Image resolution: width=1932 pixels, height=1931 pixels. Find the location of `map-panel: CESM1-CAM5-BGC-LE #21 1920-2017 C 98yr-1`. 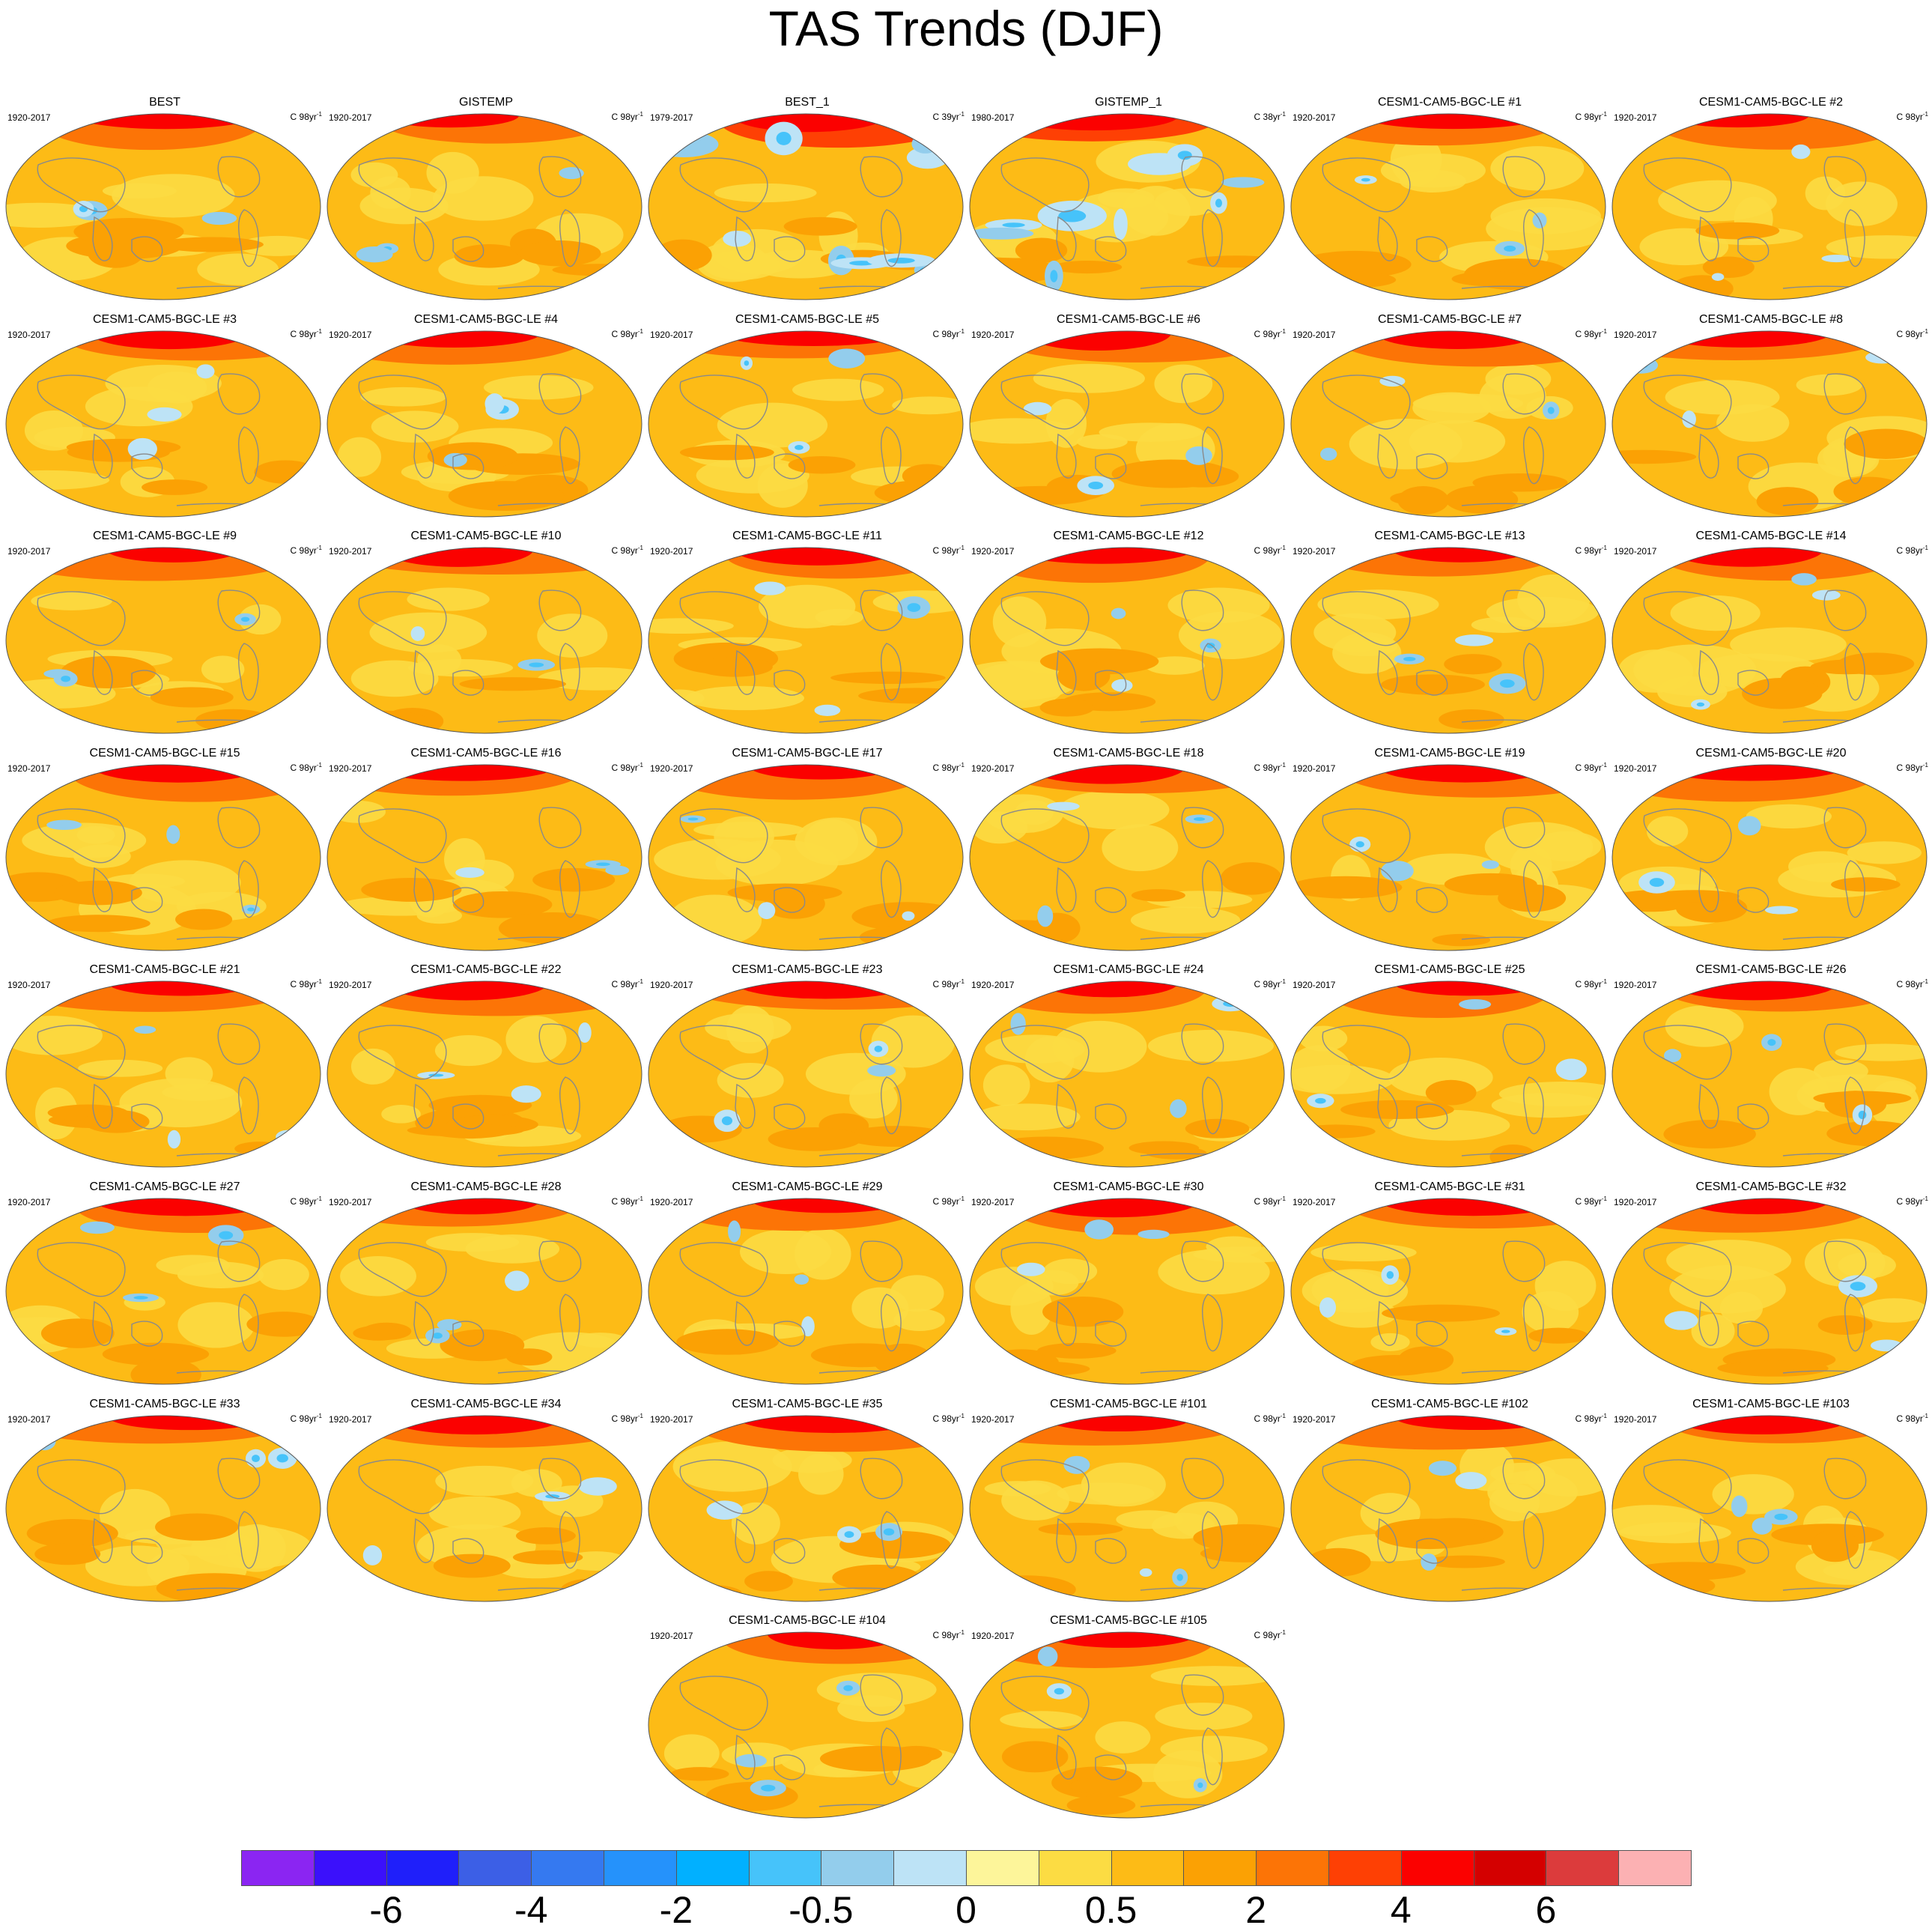

map-panel: CESM1-CAM5-BGC-LE #21 1920-2017 C 98yr-1 is located at coordinates (164, 1067).